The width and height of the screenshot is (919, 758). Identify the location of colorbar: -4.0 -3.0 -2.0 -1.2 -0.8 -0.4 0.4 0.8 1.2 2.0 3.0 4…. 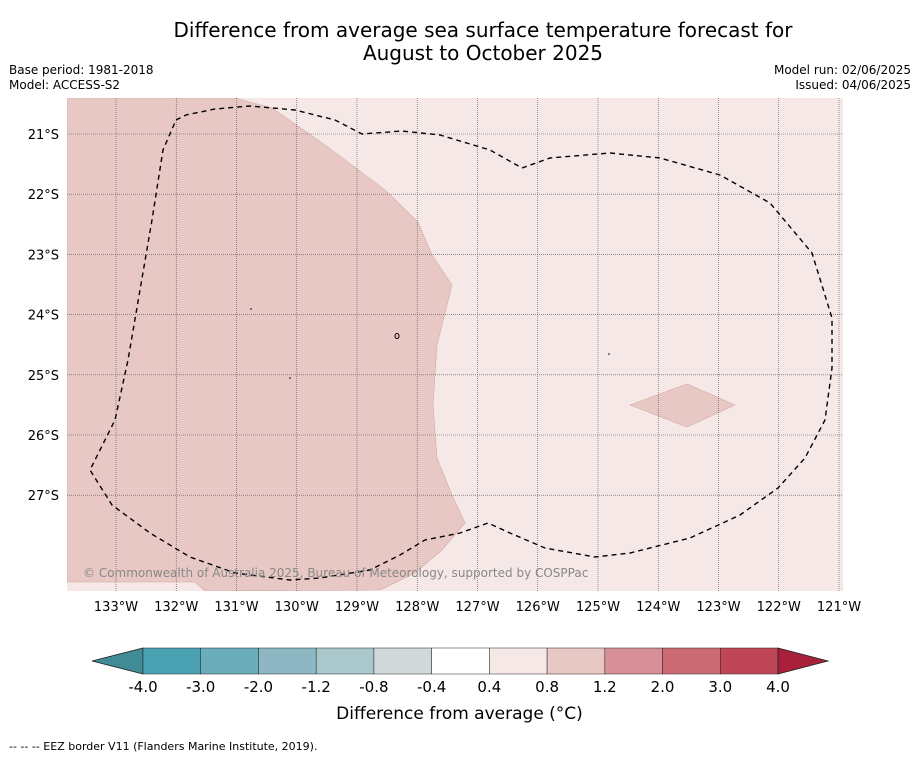
(460, 671).